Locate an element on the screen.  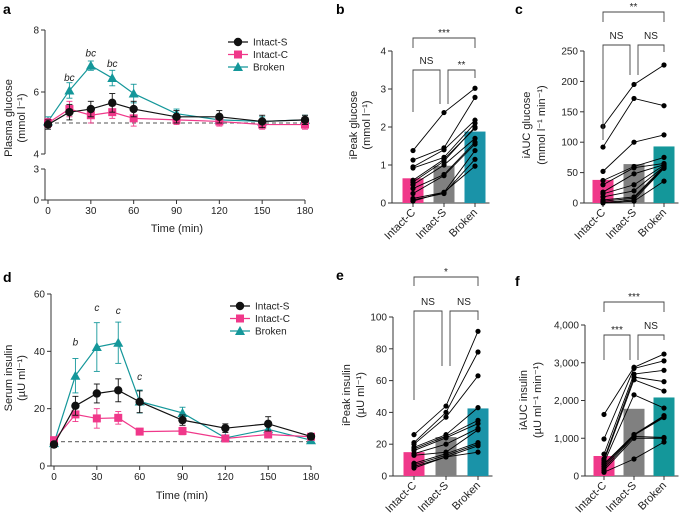
y-tick-label: 2 is located at coordinates (383, 128).